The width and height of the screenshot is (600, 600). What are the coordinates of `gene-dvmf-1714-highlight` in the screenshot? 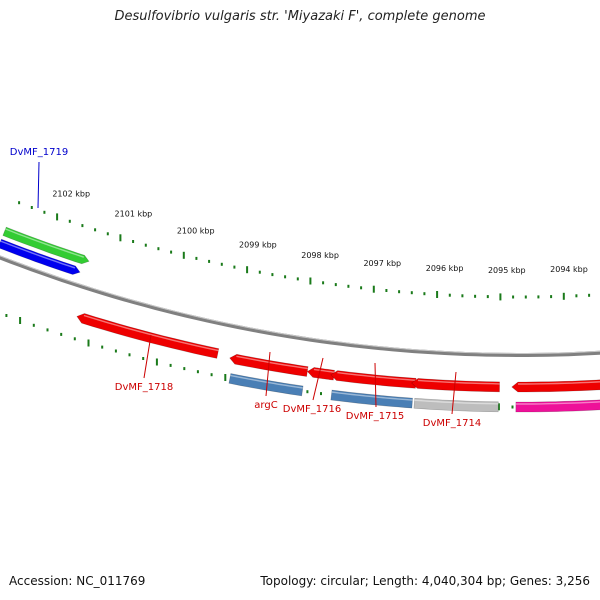 It's located at (458, 382).